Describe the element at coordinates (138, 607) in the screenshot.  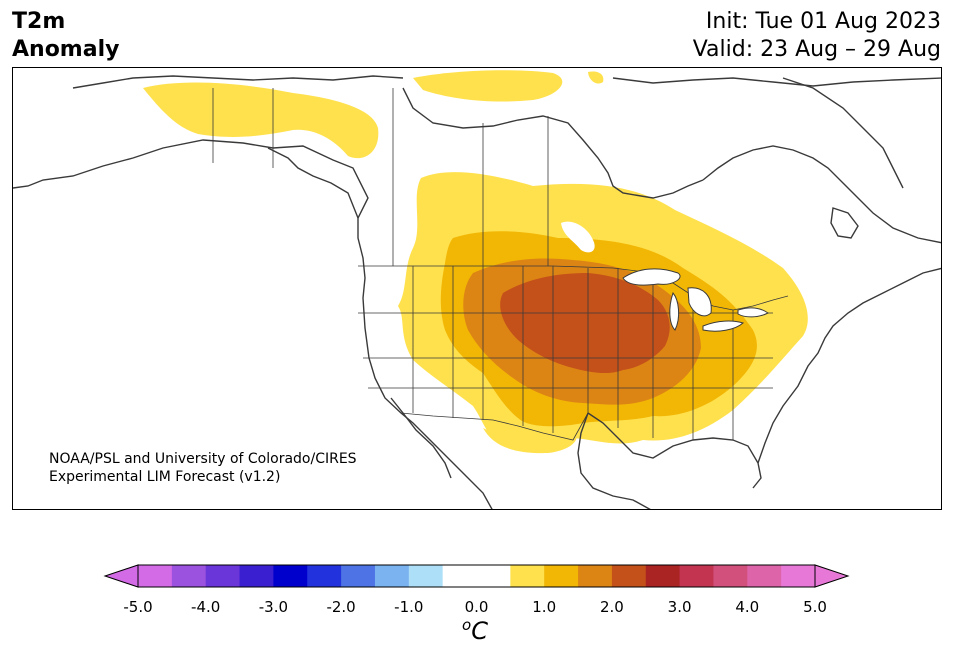
I see `colorbar-tick-label: -5.0` at that location.